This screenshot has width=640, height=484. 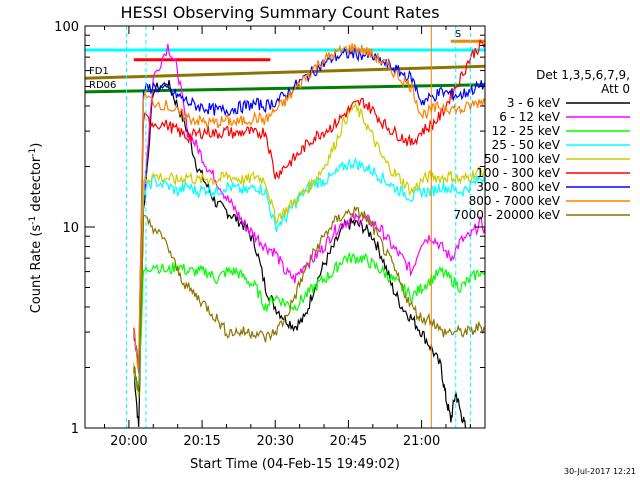 What do you see at coordinates (99, 71) in the screenshot?
I see `flag-bar-label: FD1` at bounding box center [99, 71].